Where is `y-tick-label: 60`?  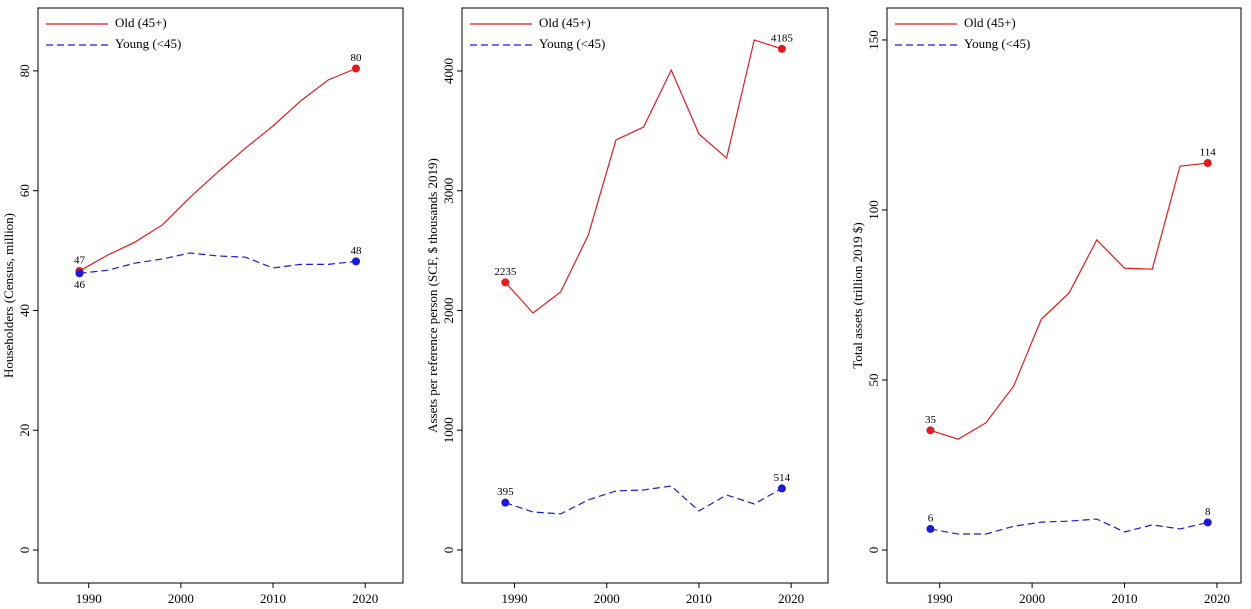
y-tick-label: 60 is located at coordinates (24, 190).